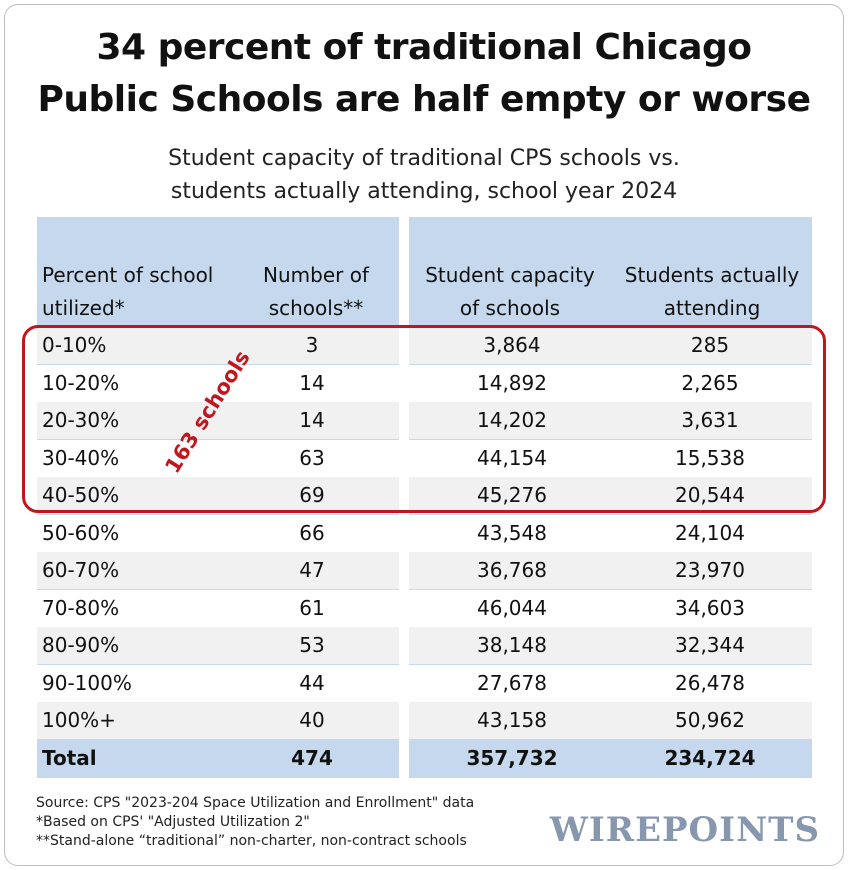 The width and height of the screenshot is (848, 870). What do you see at coordinates (312, 570) in the screenshot?
I see `schools-cell: 47` at bounding box center [312, 570].